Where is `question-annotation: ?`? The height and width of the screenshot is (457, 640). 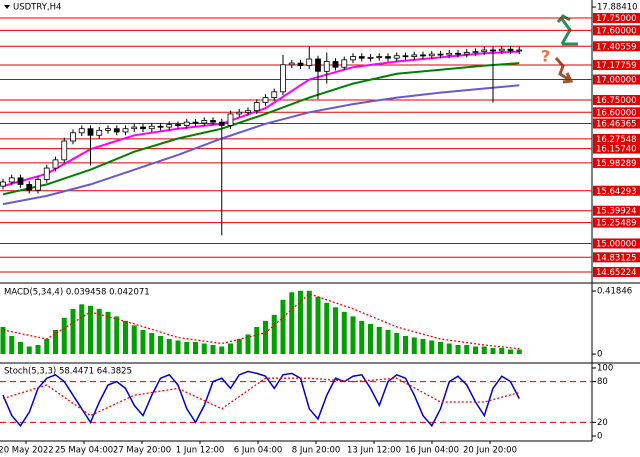
question-annotation: ? is located at coordinates (545, 56).